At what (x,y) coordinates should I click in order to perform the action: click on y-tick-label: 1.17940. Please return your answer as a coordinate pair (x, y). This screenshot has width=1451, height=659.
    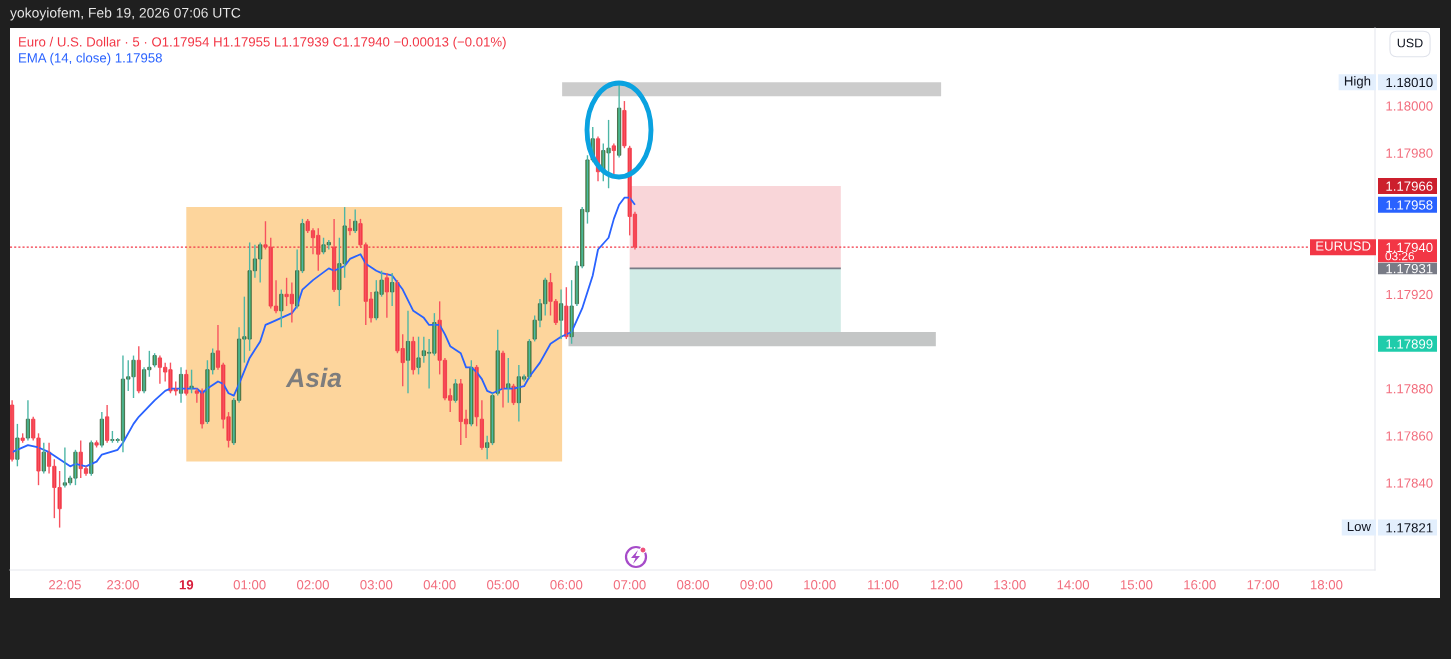
    Looking at the image, I should click on (1409, 247).